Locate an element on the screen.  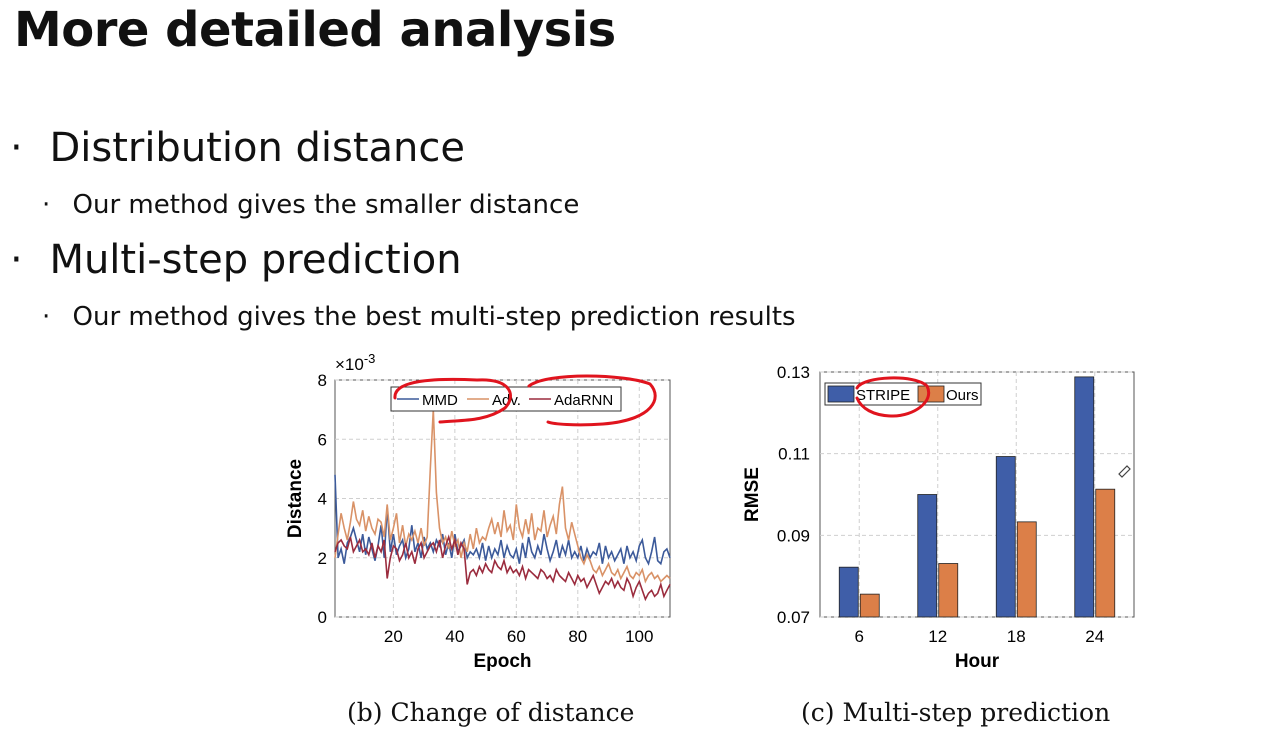
y-tick-label: 0.07 is located at coordinates (793, 617).